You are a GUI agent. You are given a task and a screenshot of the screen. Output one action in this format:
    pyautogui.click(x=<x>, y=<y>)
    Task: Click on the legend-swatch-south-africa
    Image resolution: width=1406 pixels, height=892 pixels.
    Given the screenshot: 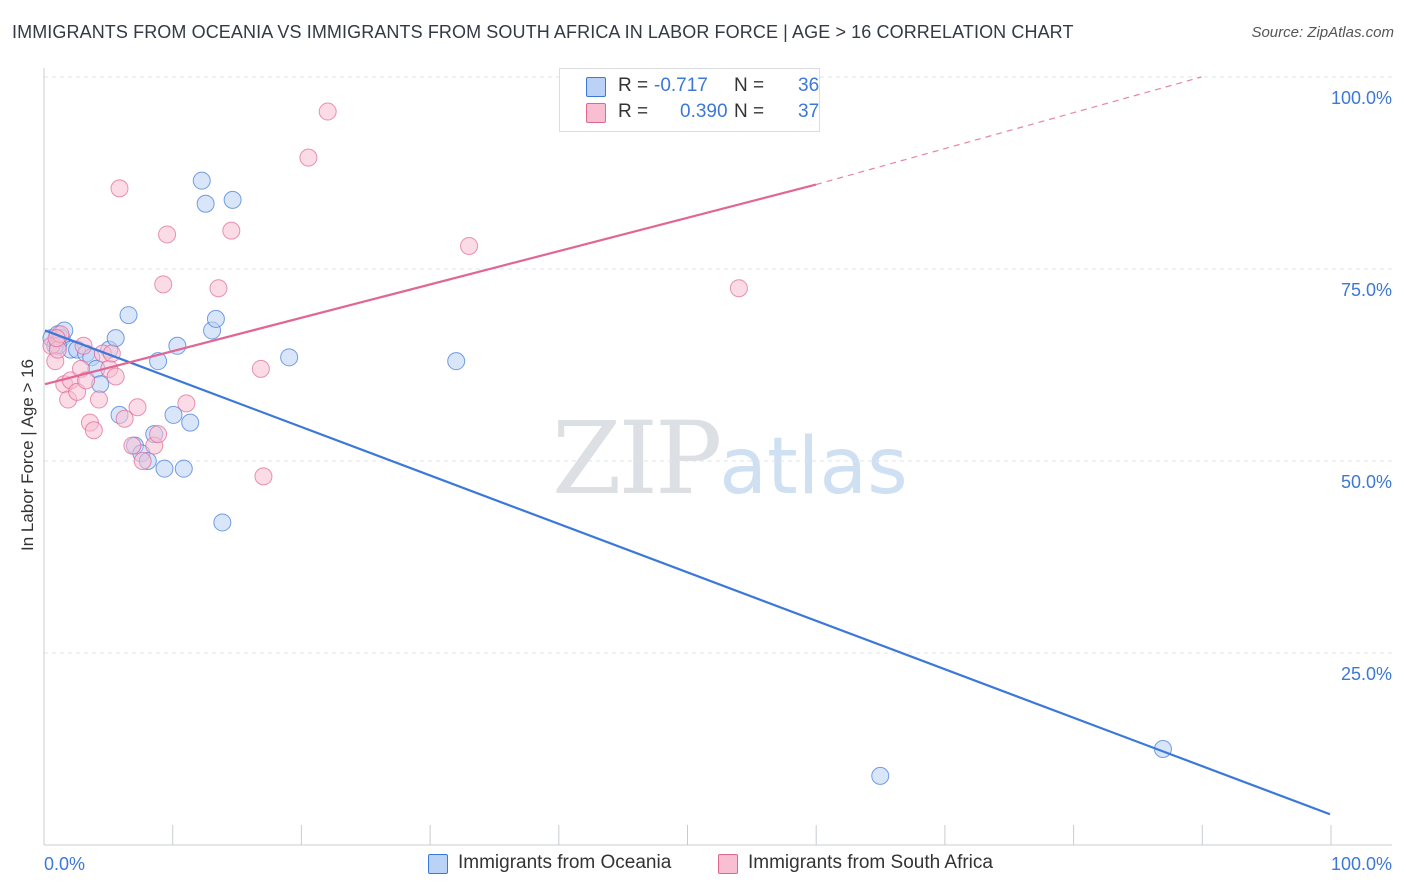 What is the action you would take?
    pyautogui.click(x=596, y=113)
    